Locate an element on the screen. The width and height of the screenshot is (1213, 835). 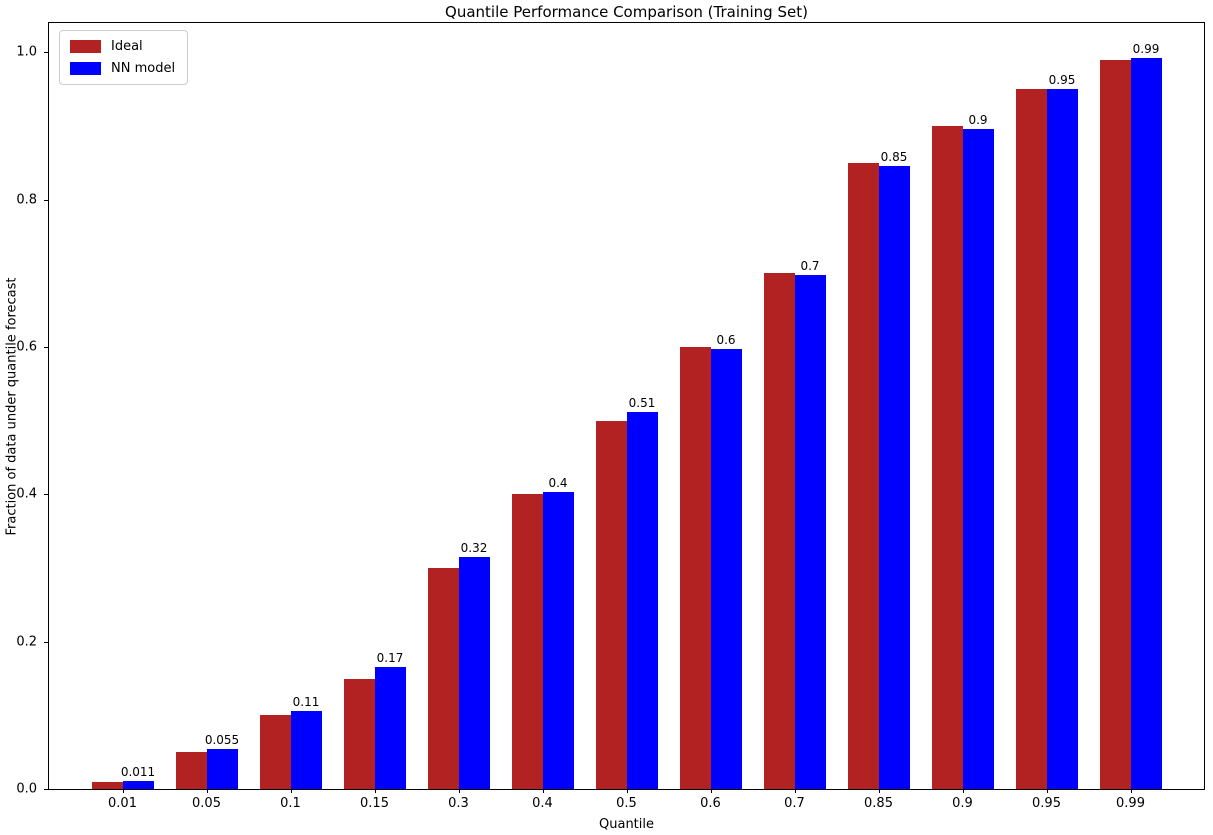
bar-group: 0.055 0.05 is located at coordinates (207, 417).